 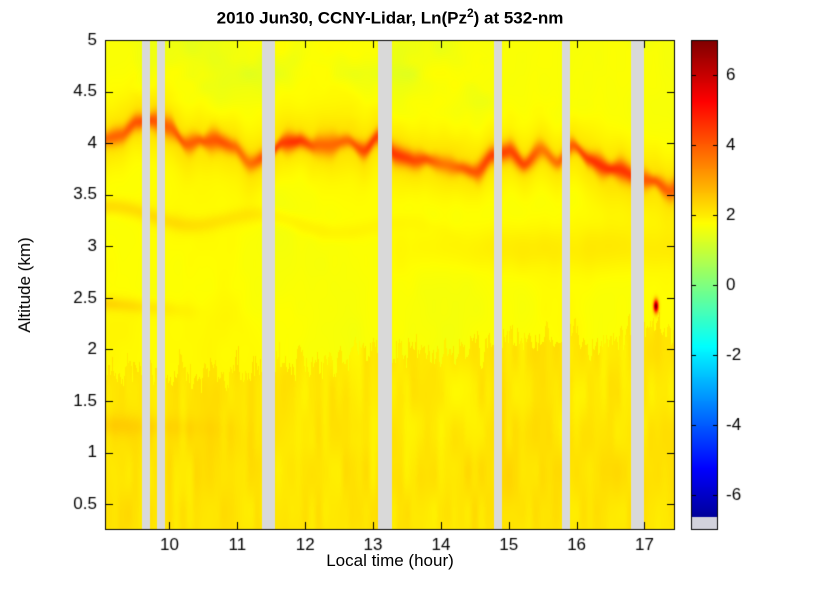 I want to click on chart-title-prefix: 2010 Jun30, CCNY-Lidar, Ln(Pz, so click(x=341, y=18).